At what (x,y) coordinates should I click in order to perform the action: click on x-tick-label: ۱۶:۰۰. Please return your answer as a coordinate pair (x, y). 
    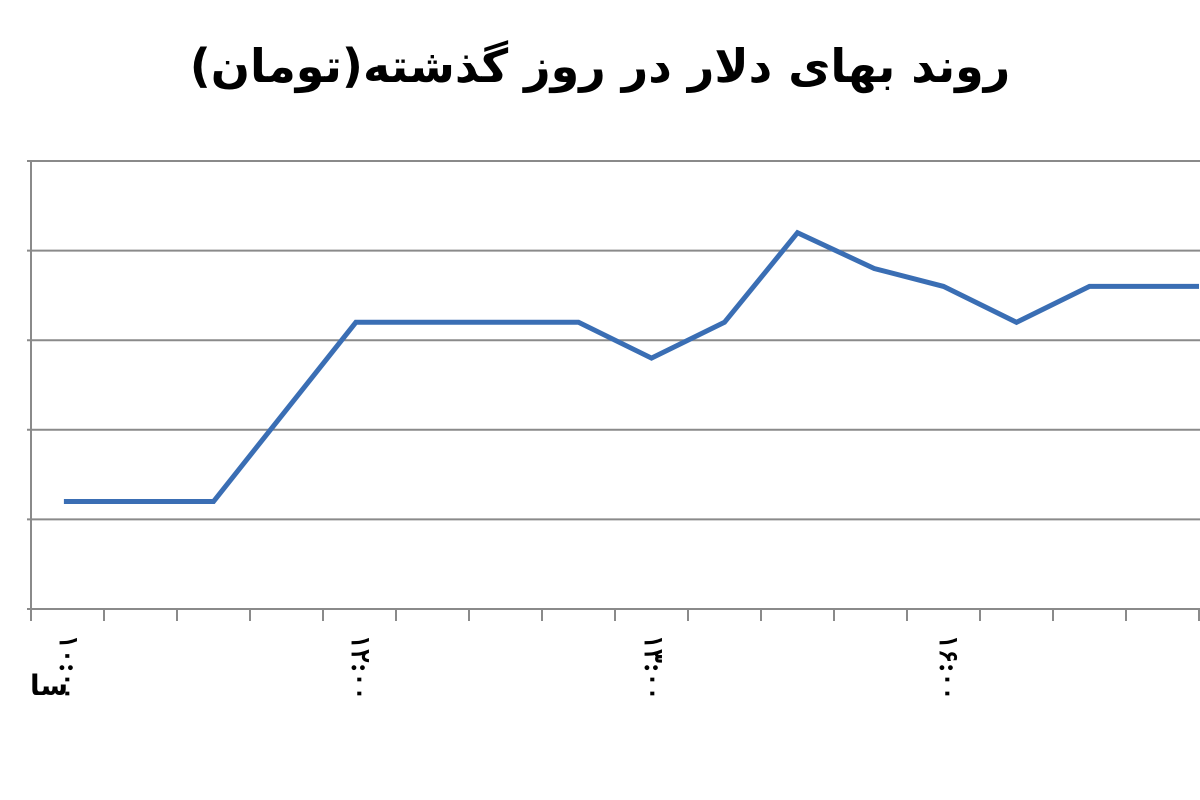
    Looking at the image, I should click on (948, 667).